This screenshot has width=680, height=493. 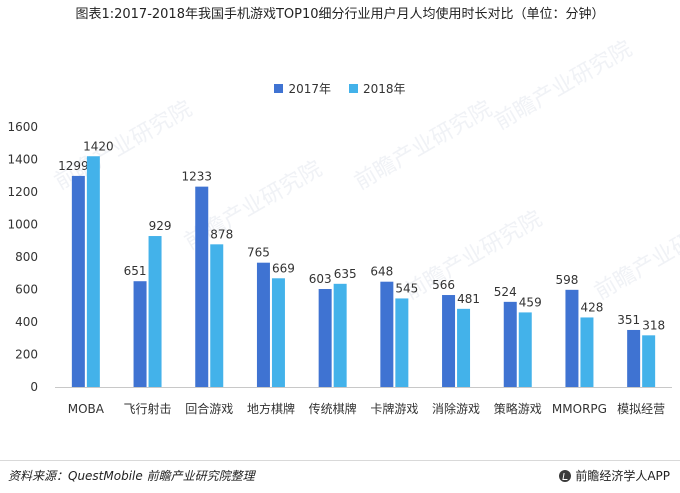 I want to click on source-note: 资料来源：QuestMobile 前瞻产业研究院整理, so click(x=131, y=476).